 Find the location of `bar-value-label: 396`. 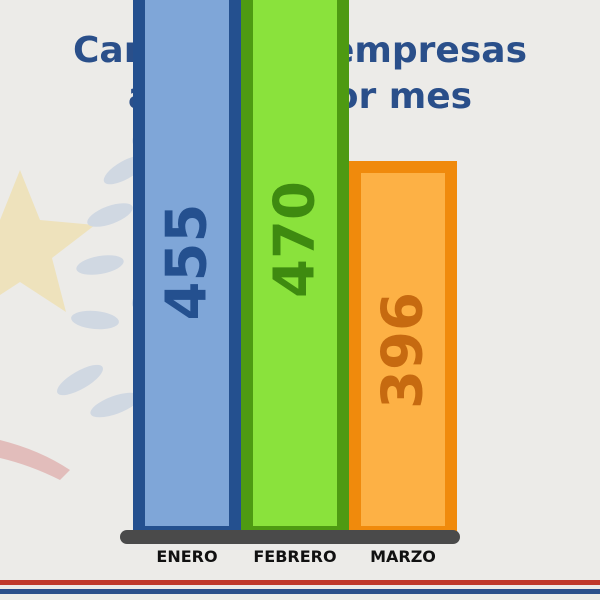

bar-value-label: 396 is located at coordinates (403, 350).